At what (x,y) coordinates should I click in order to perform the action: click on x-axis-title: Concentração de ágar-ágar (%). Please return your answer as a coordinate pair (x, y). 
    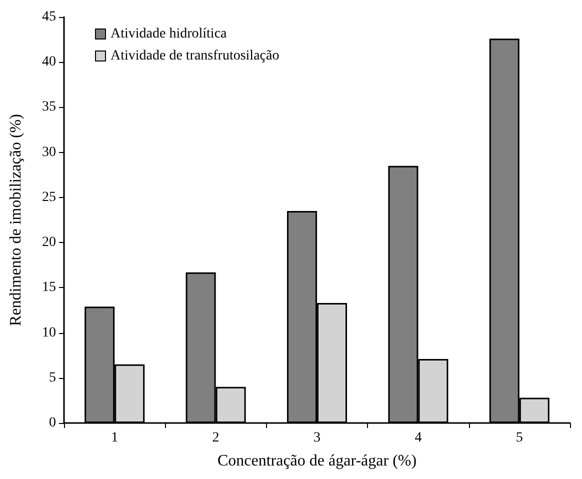
    Looking at the image, I should click on (317, 461).